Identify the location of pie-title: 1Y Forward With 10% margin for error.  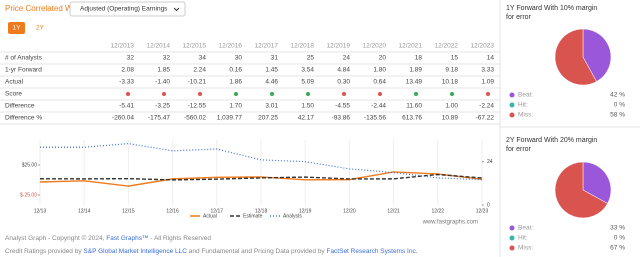
(551, 13).